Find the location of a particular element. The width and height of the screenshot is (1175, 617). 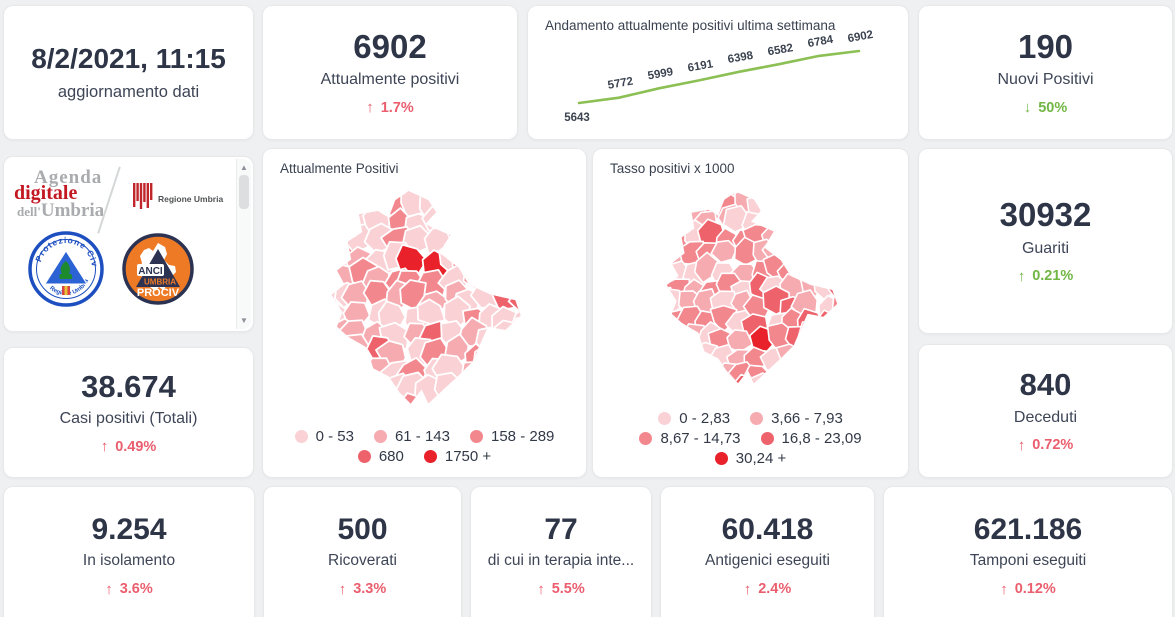

trend-indicator: ↑ 0.72% is located at coordinates (1046, 445).